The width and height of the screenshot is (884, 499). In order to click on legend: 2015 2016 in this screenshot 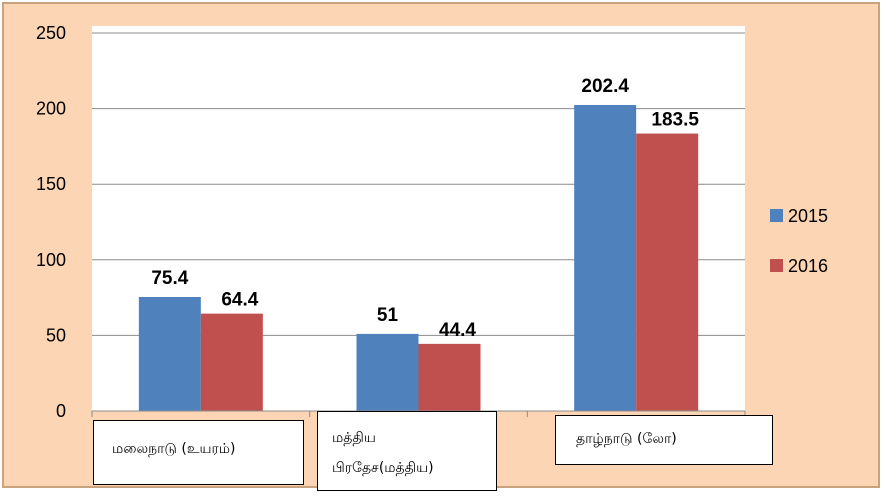, I will do `click(799, 241)`.